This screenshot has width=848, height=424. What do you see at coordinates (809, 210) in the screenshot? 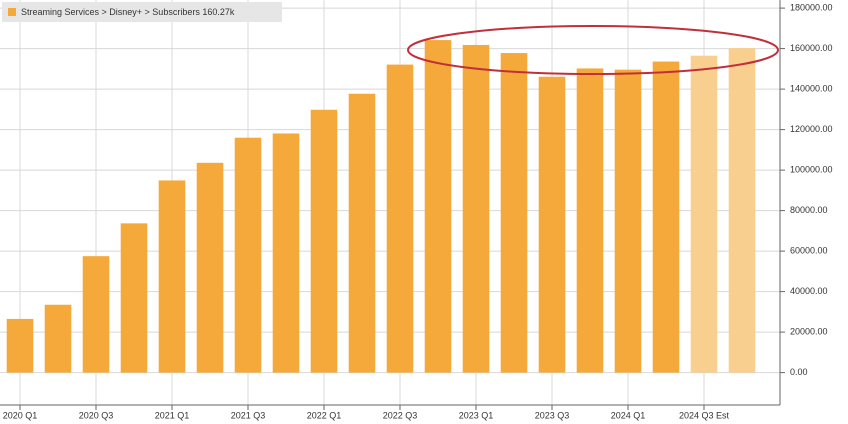
I see `y-tick-label: 80000.00` at bounding box center [809, 210].